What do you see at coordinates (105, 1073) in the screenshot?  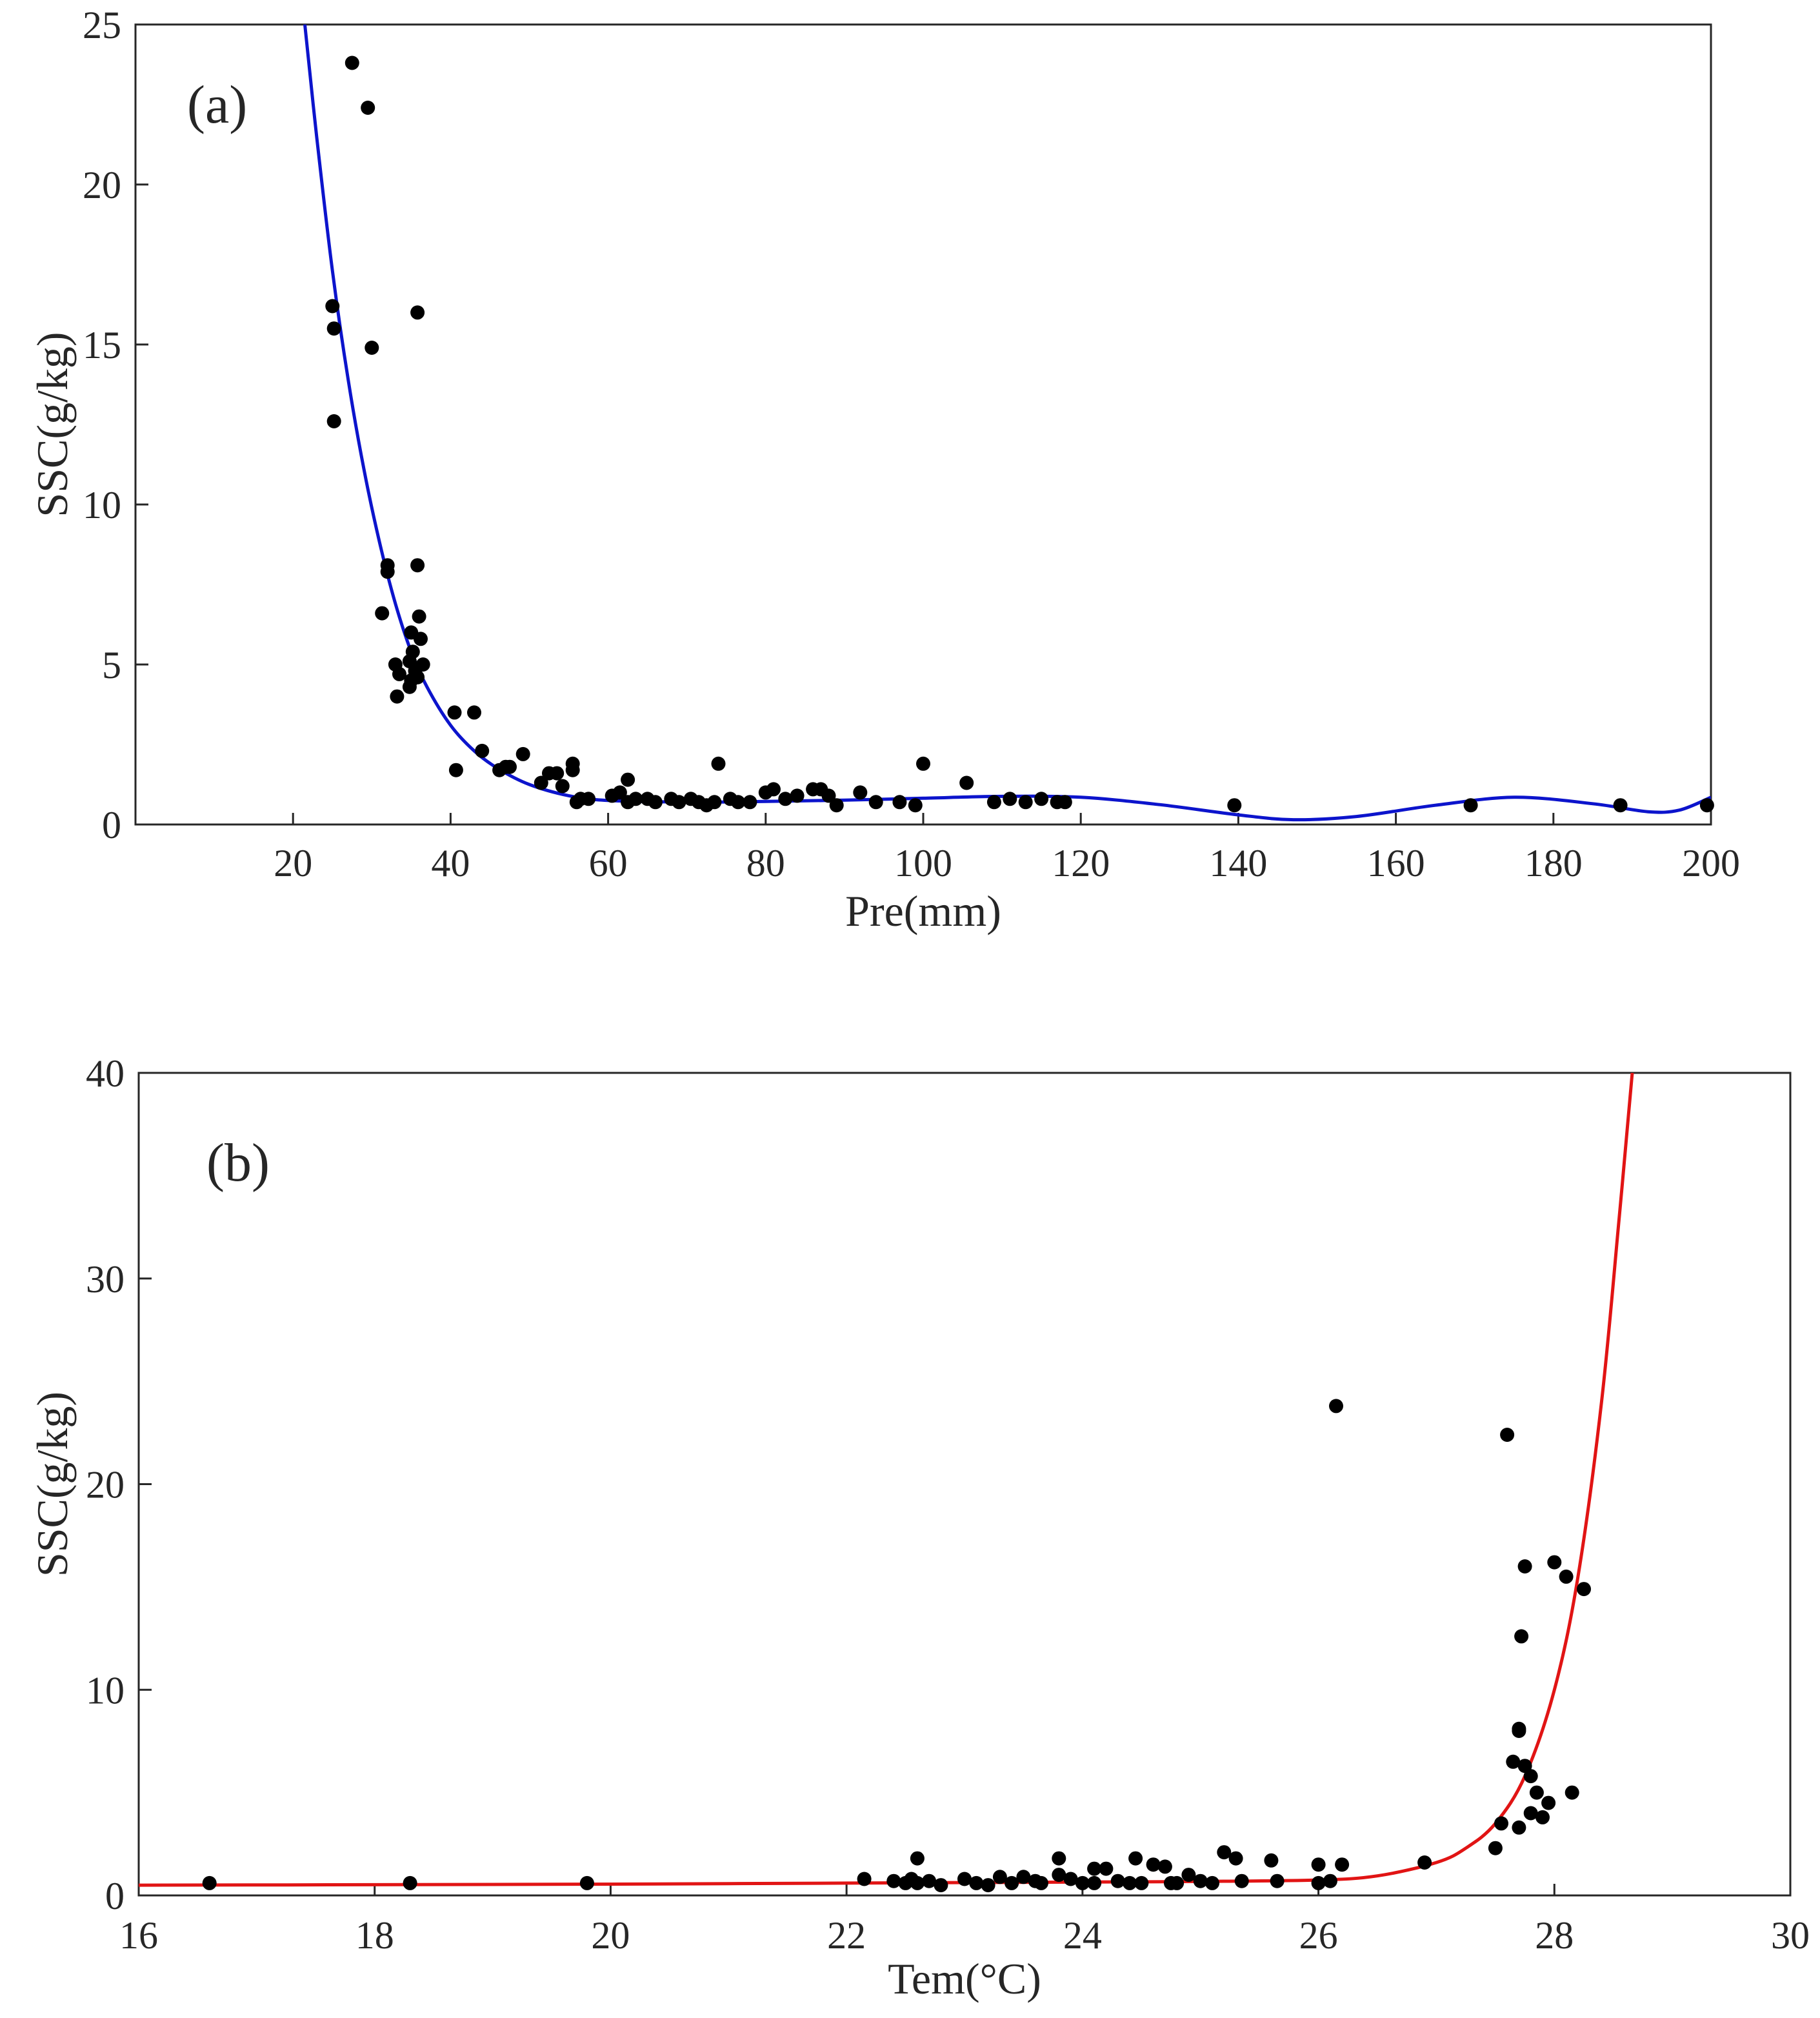 I see `panel-b-y-tick-label: 40` at bounding box center [105, 1073].